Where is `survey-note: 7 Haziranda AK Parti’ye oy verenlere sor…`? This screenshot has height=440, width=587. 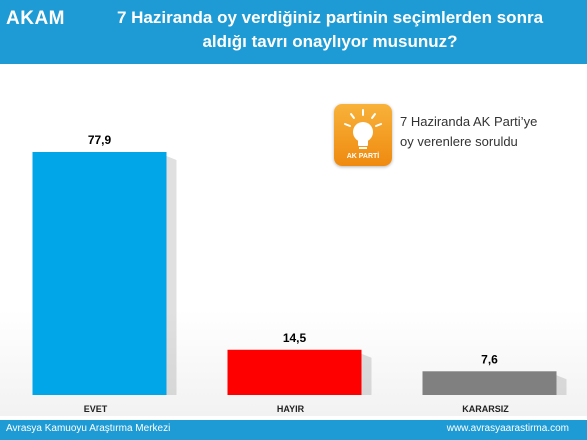 survey-note: 7 Haziranda AK Parti’ye oy verenlere sor… is located at coordinates (490, 132).